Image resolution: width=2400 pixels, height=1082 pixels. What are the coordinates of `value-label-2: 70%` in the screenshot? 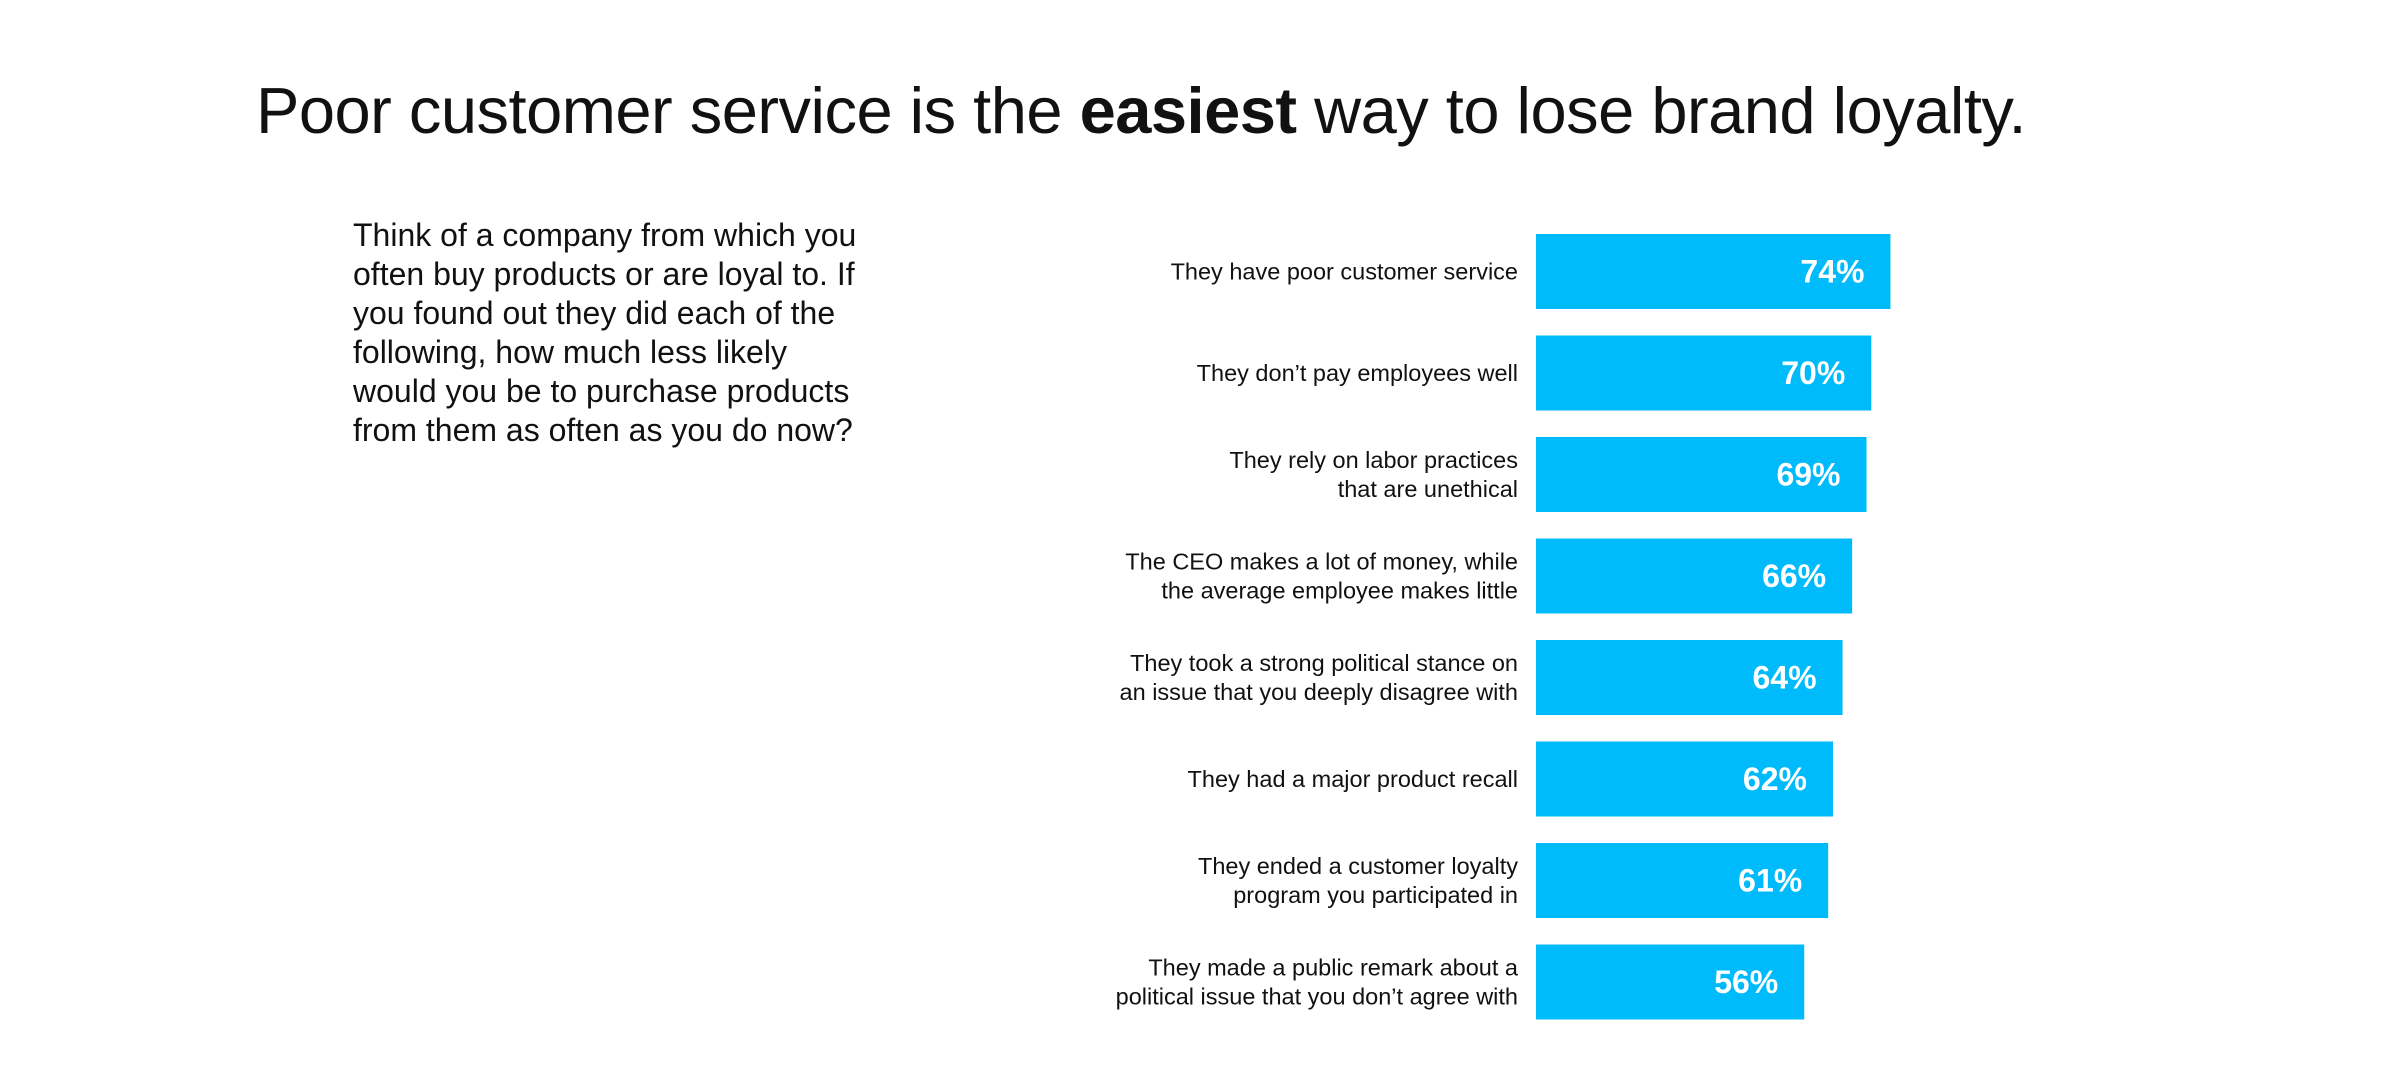 It's located at (1813, 373).